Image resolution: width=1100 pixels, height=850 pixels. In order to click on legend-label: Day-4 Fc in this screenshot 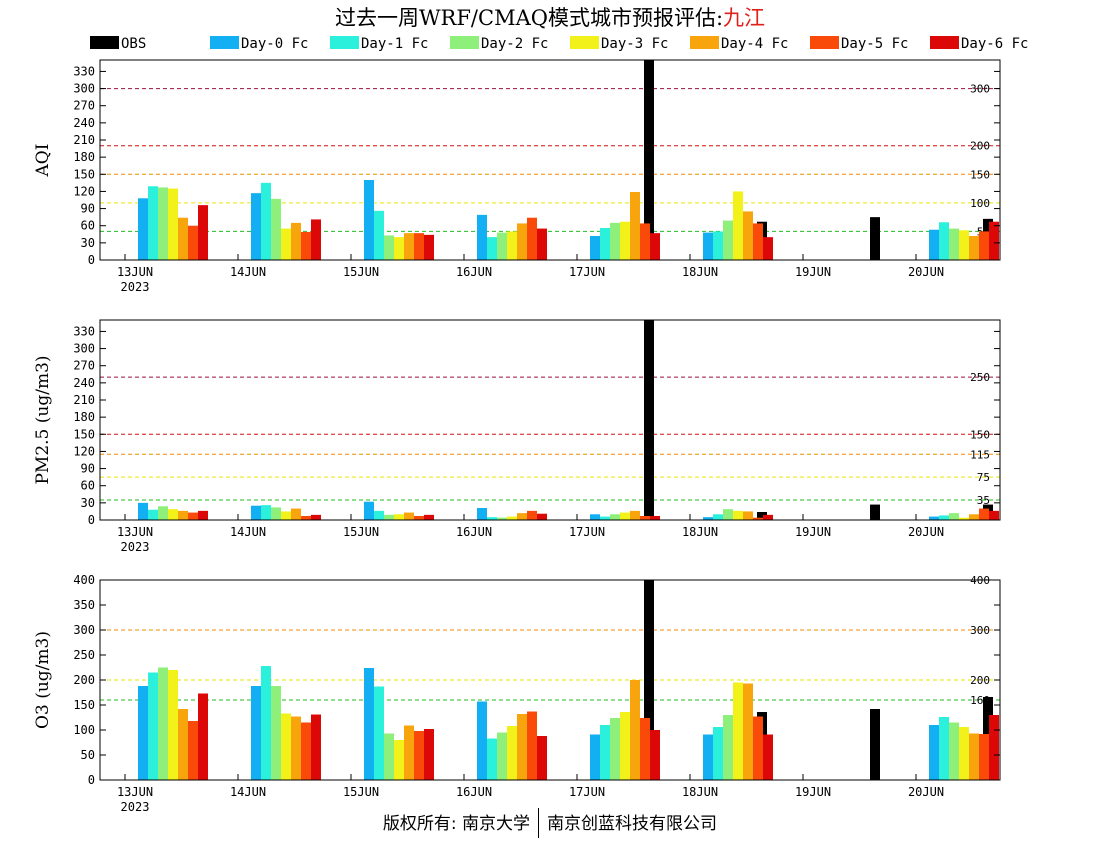, I will do `click(755, 44)`.